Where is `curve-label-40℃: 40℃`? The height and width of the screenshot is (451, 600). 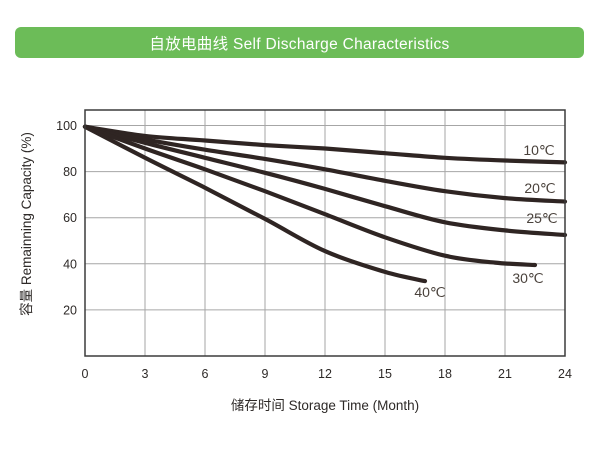
curve-label-40℃: 40℃ is located at coordinates (429, 292).